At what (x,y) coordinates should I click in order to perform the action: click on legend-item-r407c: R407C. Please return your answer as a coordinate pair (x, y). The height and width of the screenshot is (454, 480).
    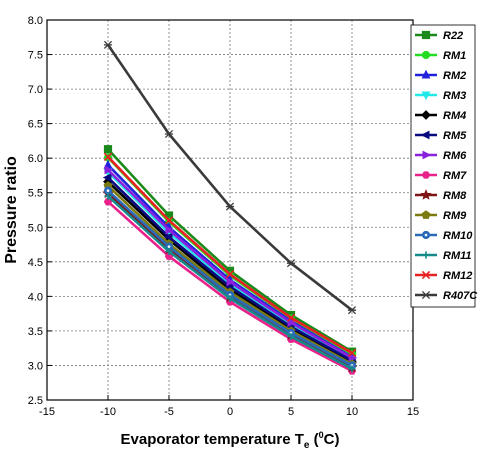
    Looking at the image, I should click on (446, 296).